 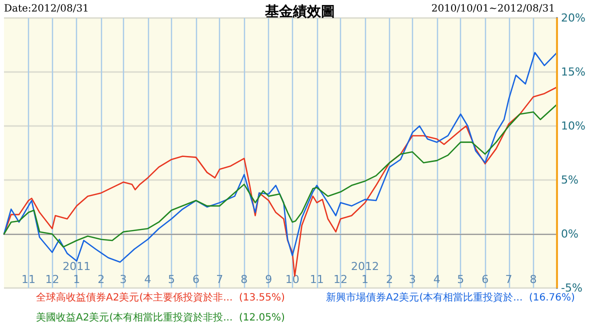 I want to click on text: 新興市場債券A2美元(本有相當比重投資於... (16.76%), so click(x=451, y=298).